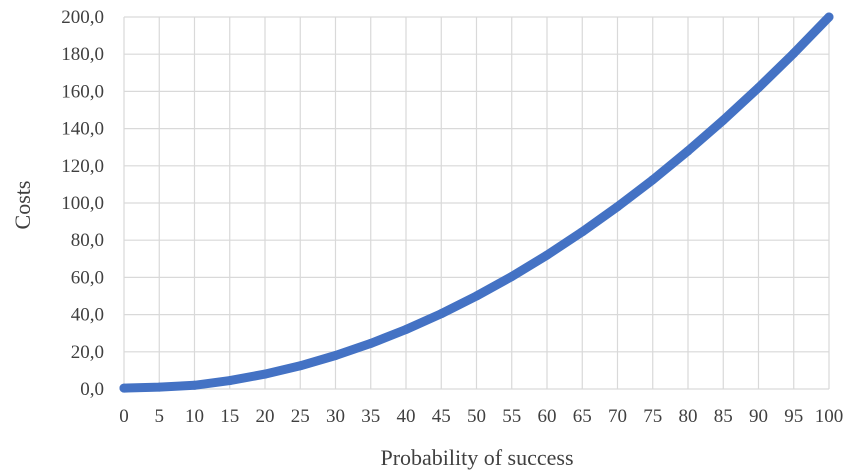 This screenshot has width=853, height=475. What do you see at coordinates (476, 416) in the screenshot?
I see `x-tick-label: 50` at bounding box center [476, 416].